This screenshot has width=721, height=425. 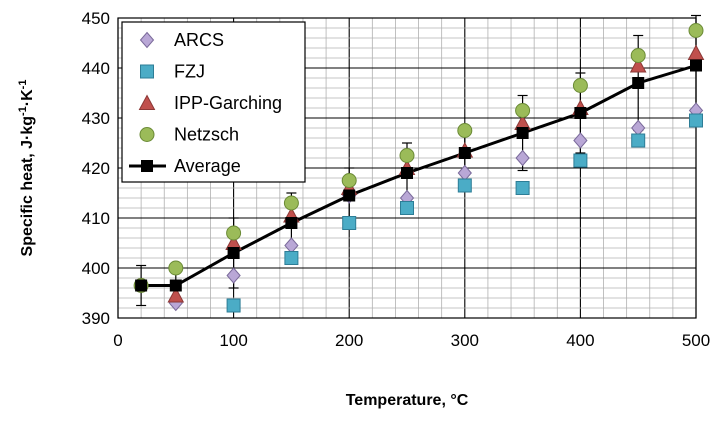 I want to click on y-axis-title-part-1: Specific heat, J·kg, so click(x=27, y=186).